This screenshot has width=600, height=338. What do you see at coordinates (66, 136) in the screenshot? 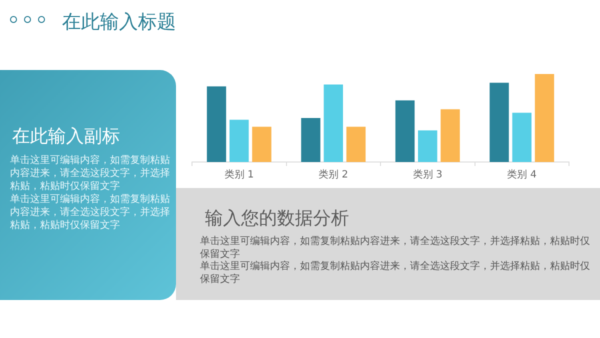
I see `text: 在此输入副标` at bounding box center [66, 136].